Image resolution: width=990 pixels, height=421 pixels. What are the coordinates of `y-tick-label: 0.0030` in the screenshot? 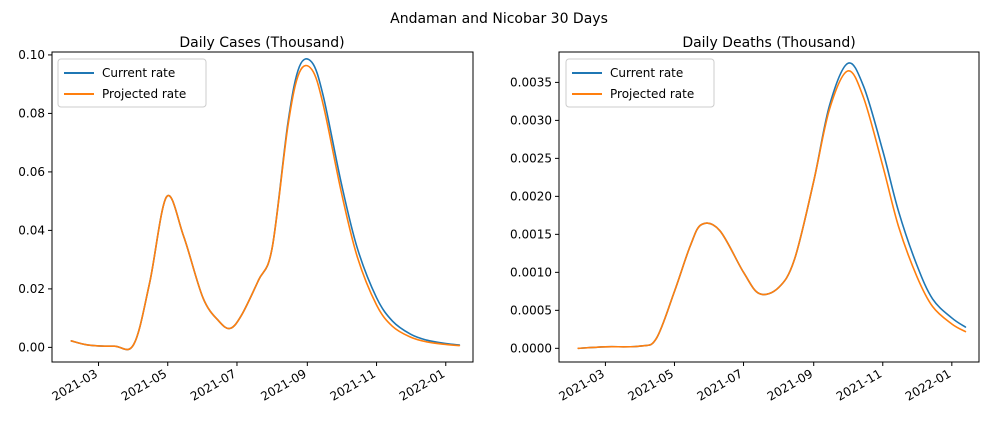 It's located at (531, 120).